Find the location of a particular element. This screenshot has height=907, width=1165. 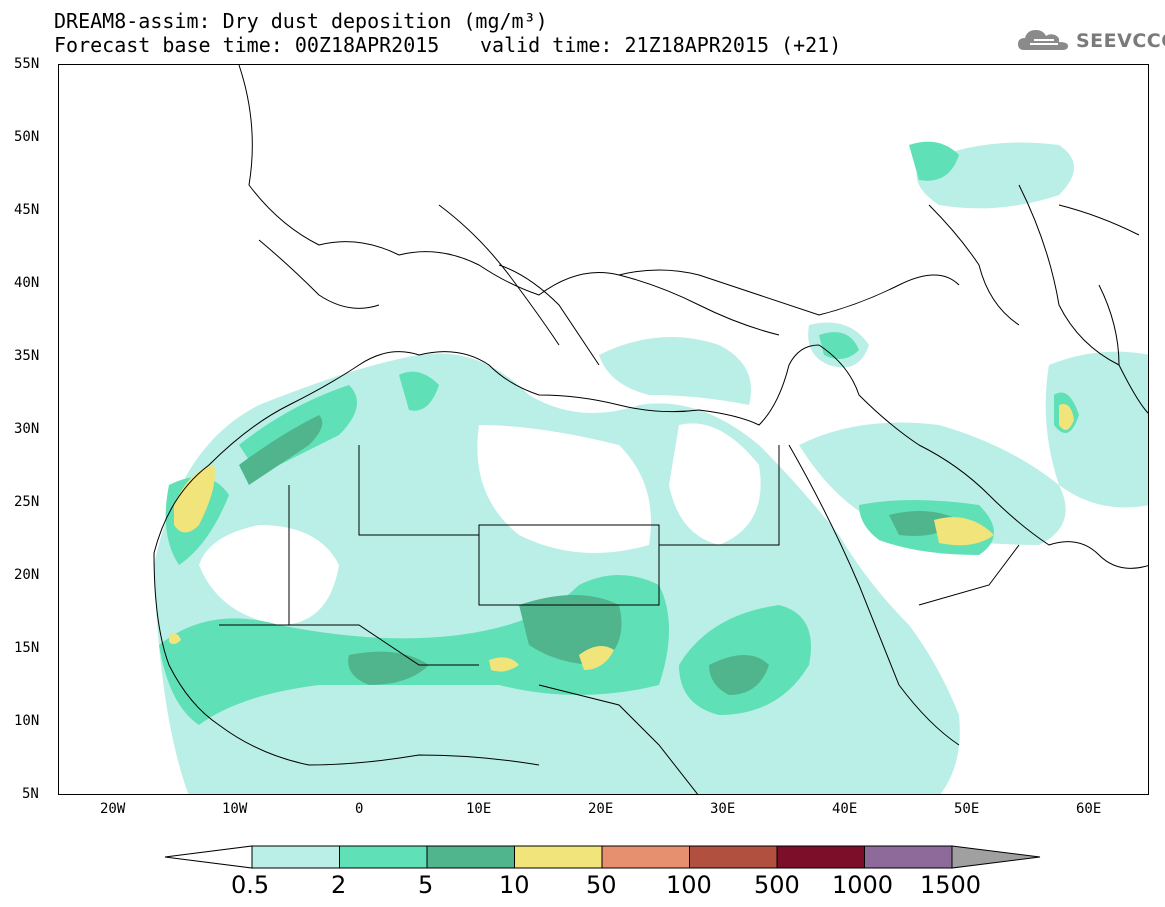

lon-label: 50E is located at coordinates (967, 809).